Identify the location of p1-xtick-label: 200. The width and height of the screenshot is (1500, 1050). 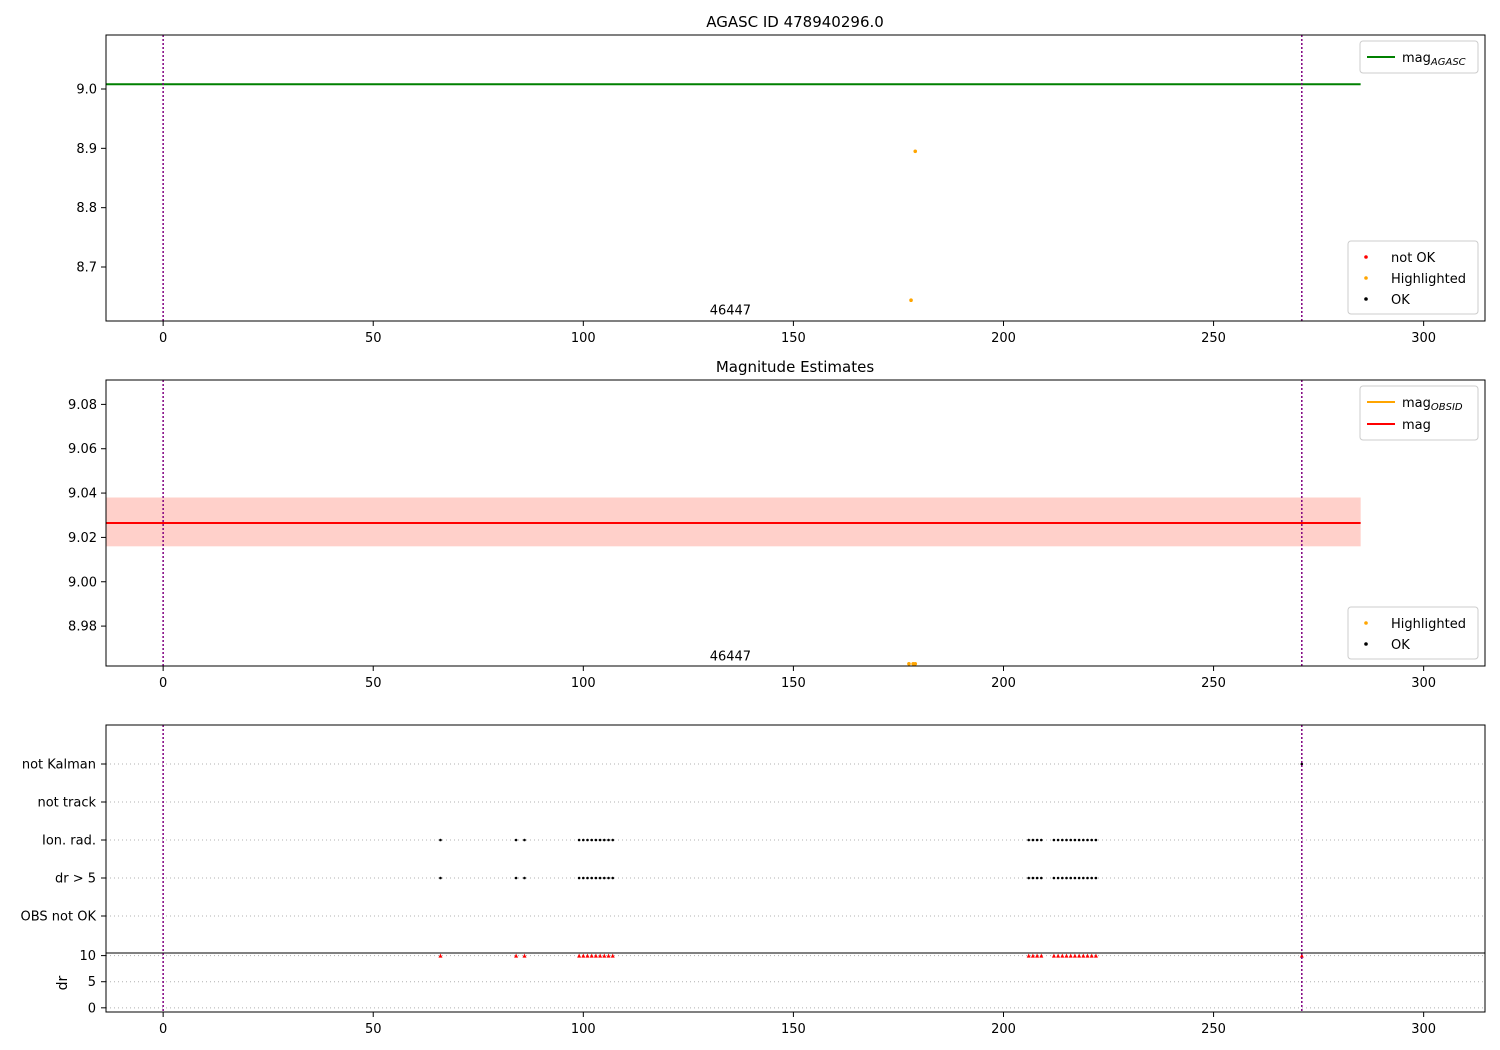
(1003, 338).